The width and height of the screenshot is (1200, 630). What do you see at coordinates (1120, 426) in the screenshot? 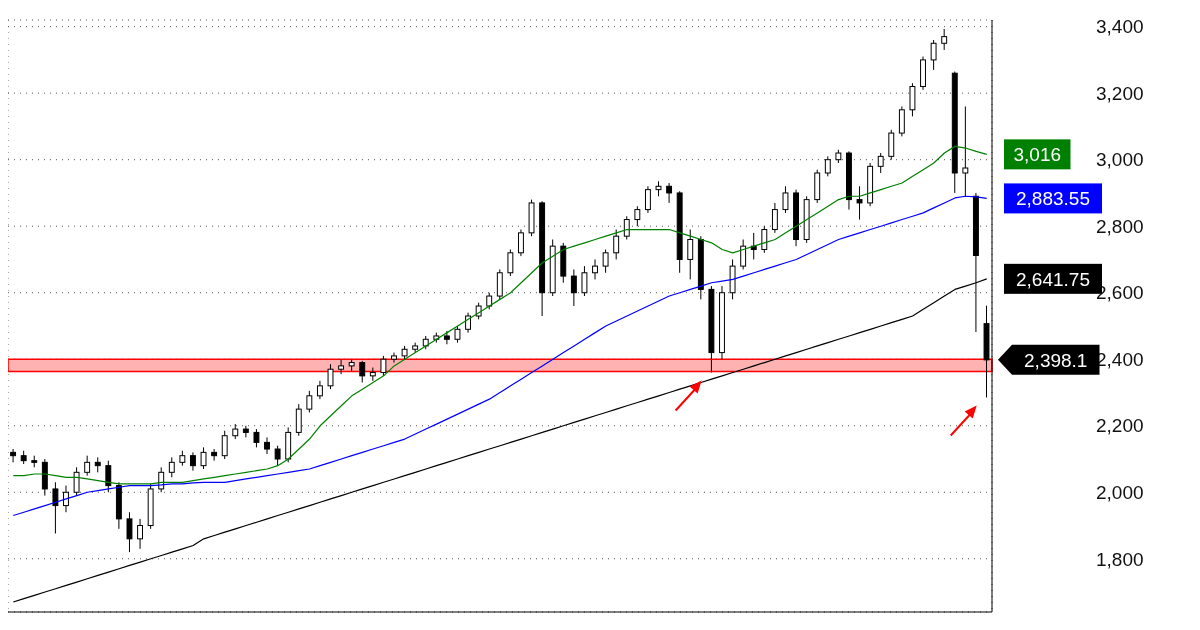
I see `y-tick-label: 2,200` at bounding box center [1120, 426].